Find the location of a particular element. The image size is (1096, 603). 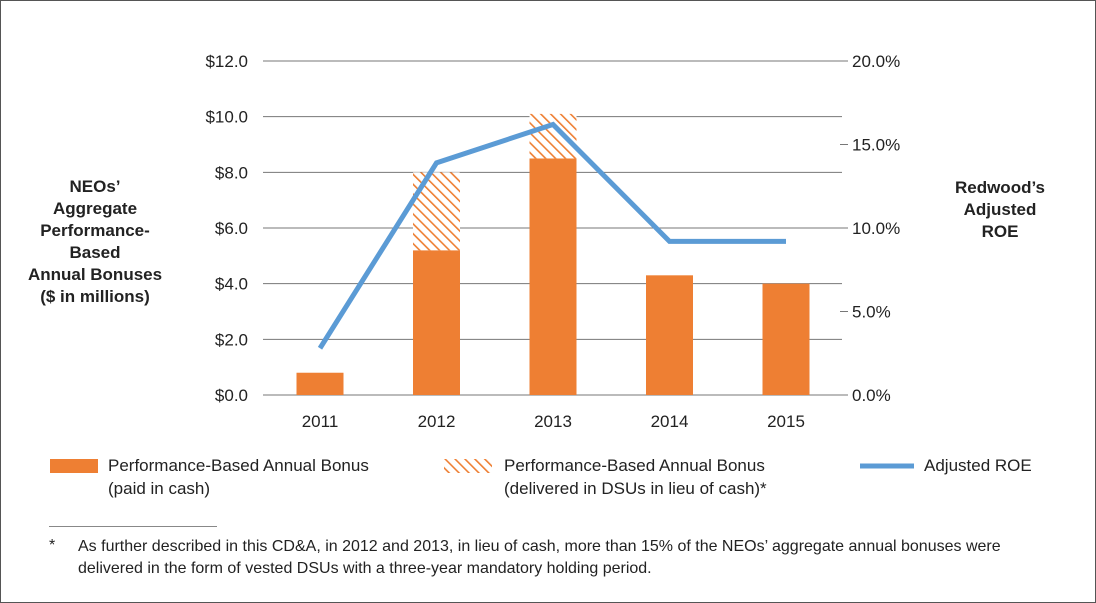

left-tick-label: $10.0 is located at coordinates (226, 117).